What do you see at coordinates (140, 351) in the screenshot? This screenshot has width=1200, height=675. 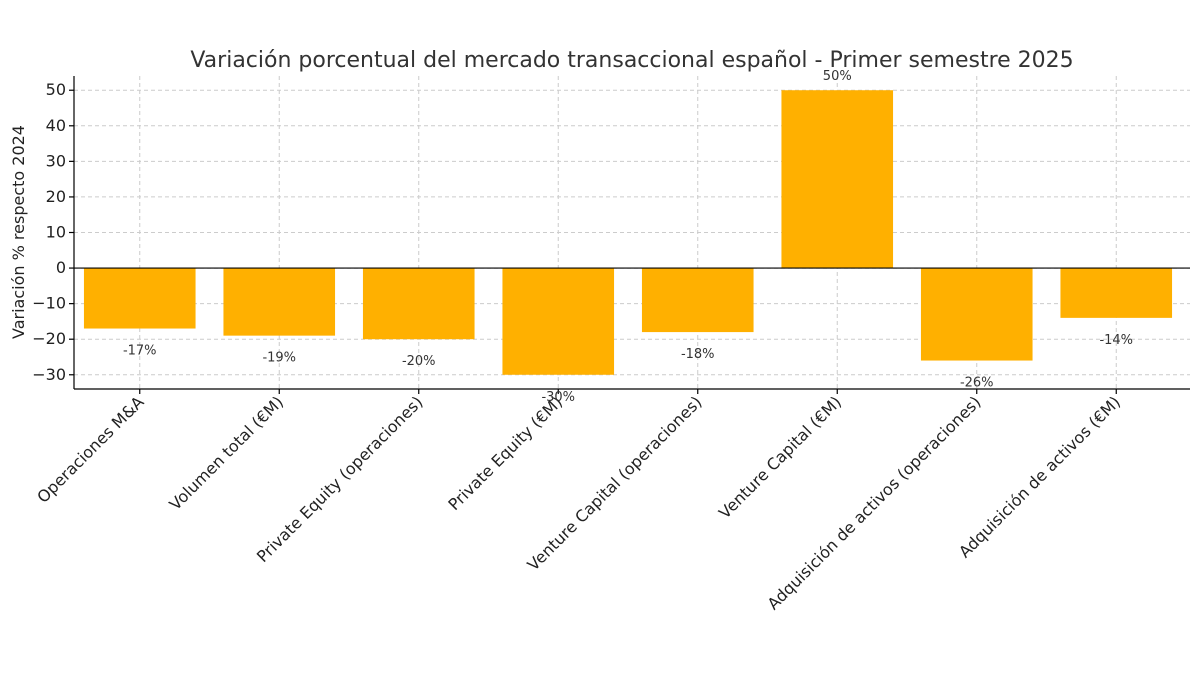 I see `data-label: -17%` at bounding box center [140, 351].